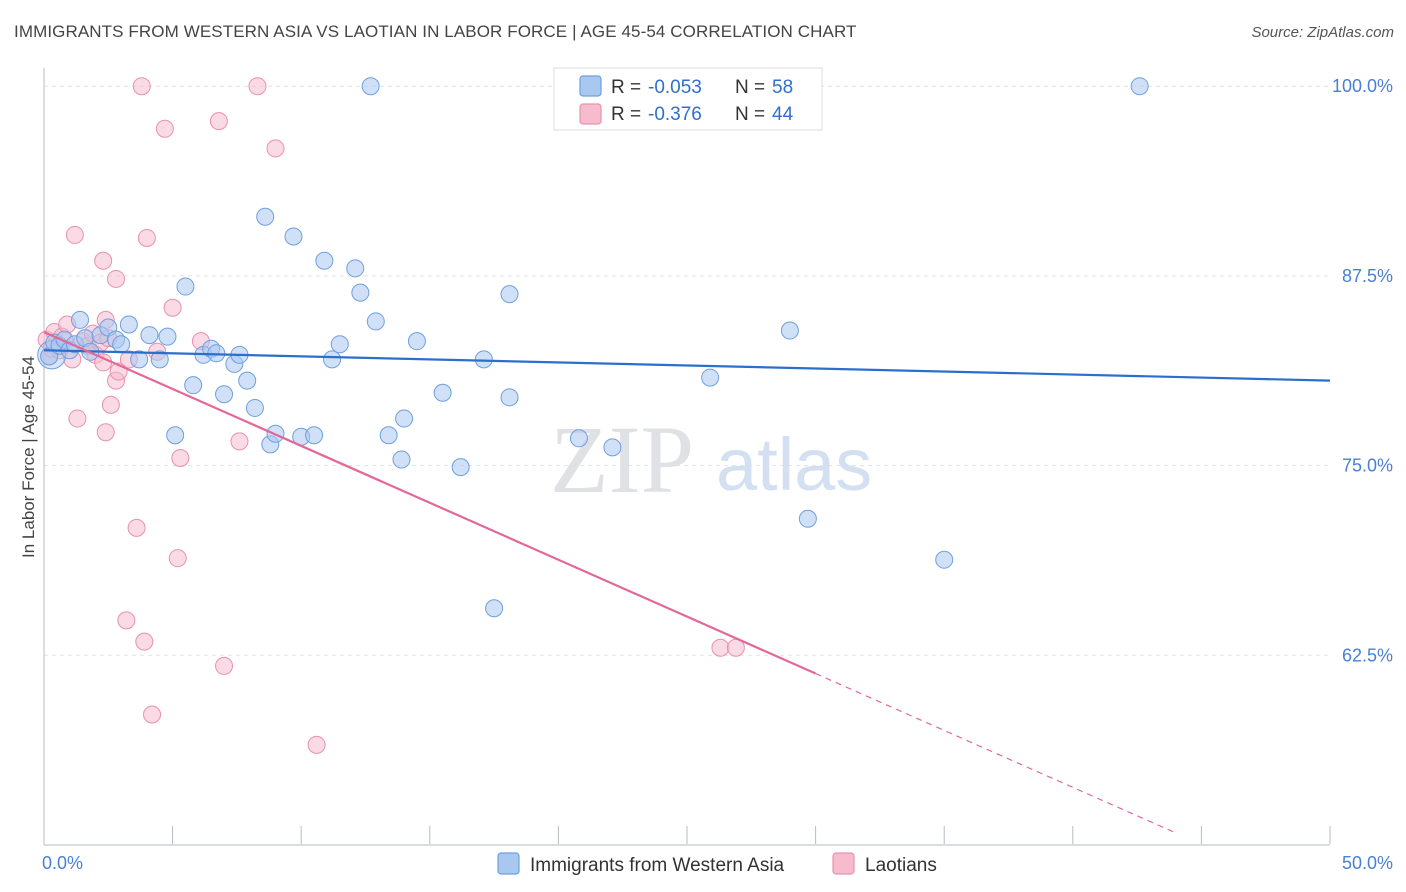 The image size is (1406, 892). What do you see at coordinates (1362, 370) in the screenshot?
I see `y-tick-labels: 62.5% 75.0% 87.5% 100.0%` at bounding box center [1362, 370].